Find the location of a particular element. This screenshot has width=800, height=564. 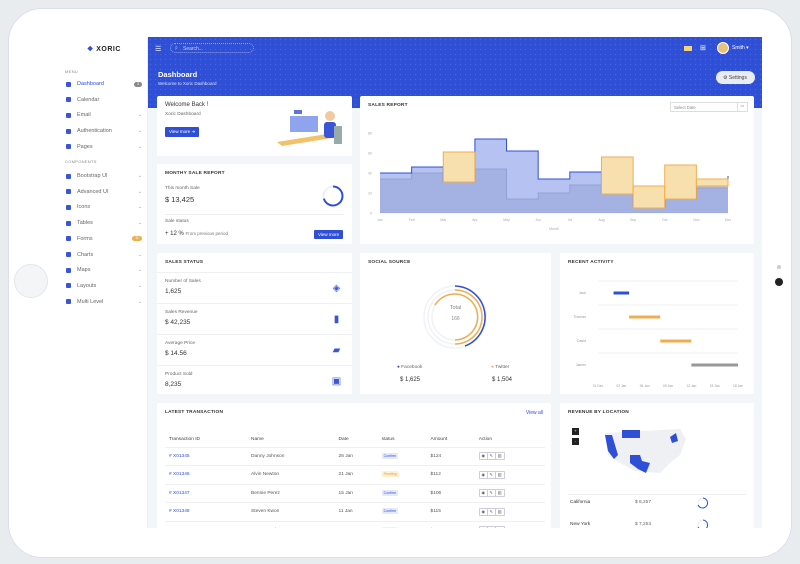

transaction-id-link: # X01345 is located at coordinates (206, 456).